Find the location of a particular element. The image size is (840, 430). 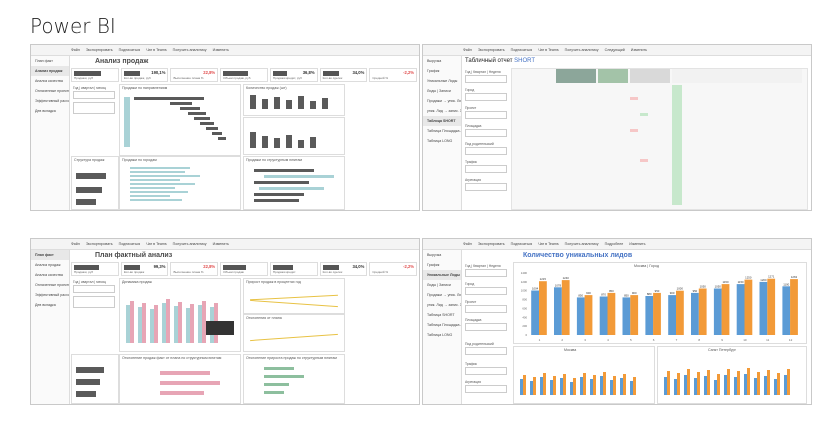

x-tick-label: 10 is located at coordinates (745, 340).